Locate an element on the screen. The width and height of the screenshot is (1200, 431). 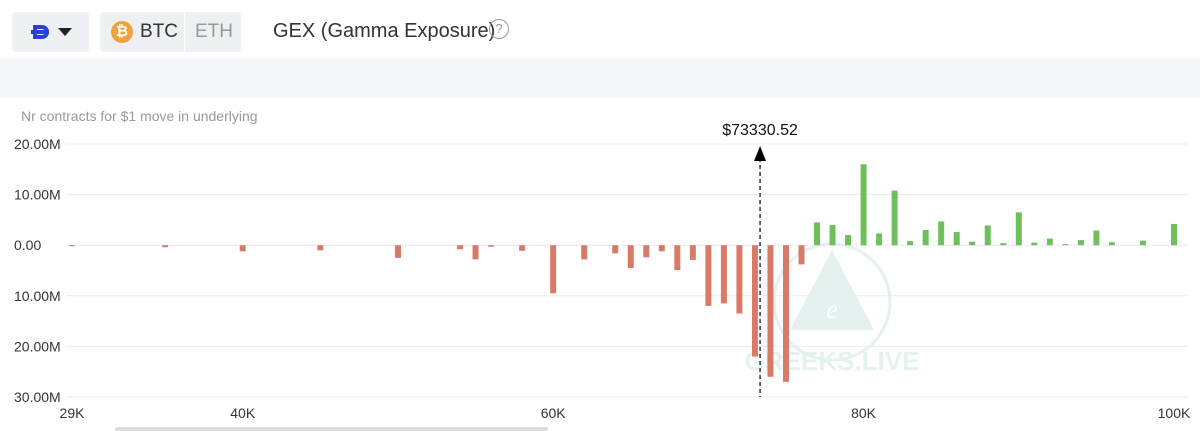
coin-switch: ₿ BTC ETH is located at coordinates (170, 32).